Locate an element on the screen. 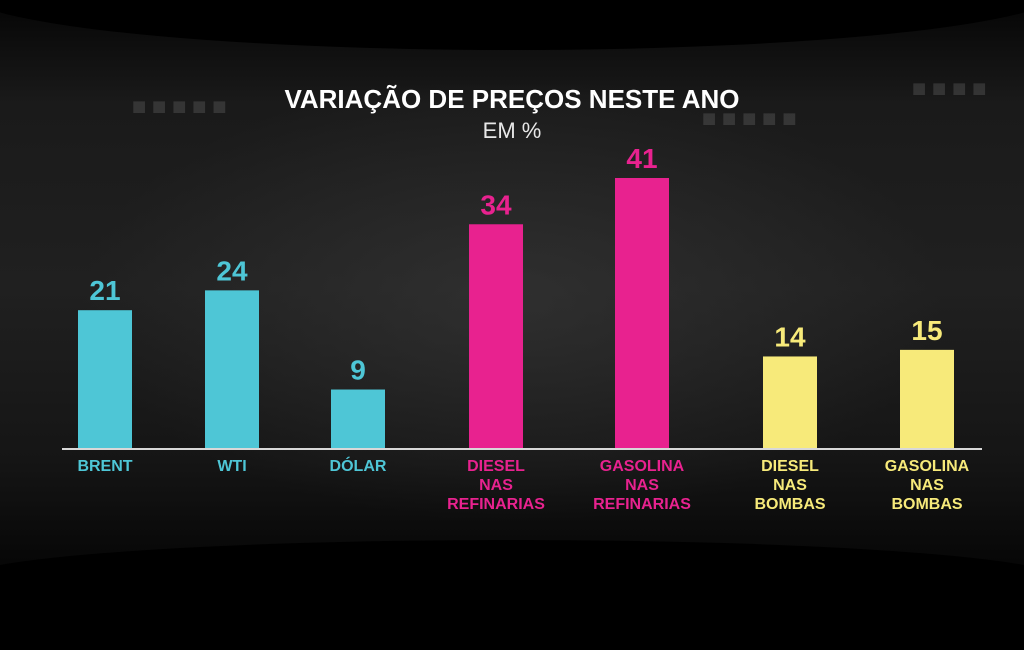 This screenshot has width=1024, height=650. category-label-1: WTI is located at coordinates (231, 466).